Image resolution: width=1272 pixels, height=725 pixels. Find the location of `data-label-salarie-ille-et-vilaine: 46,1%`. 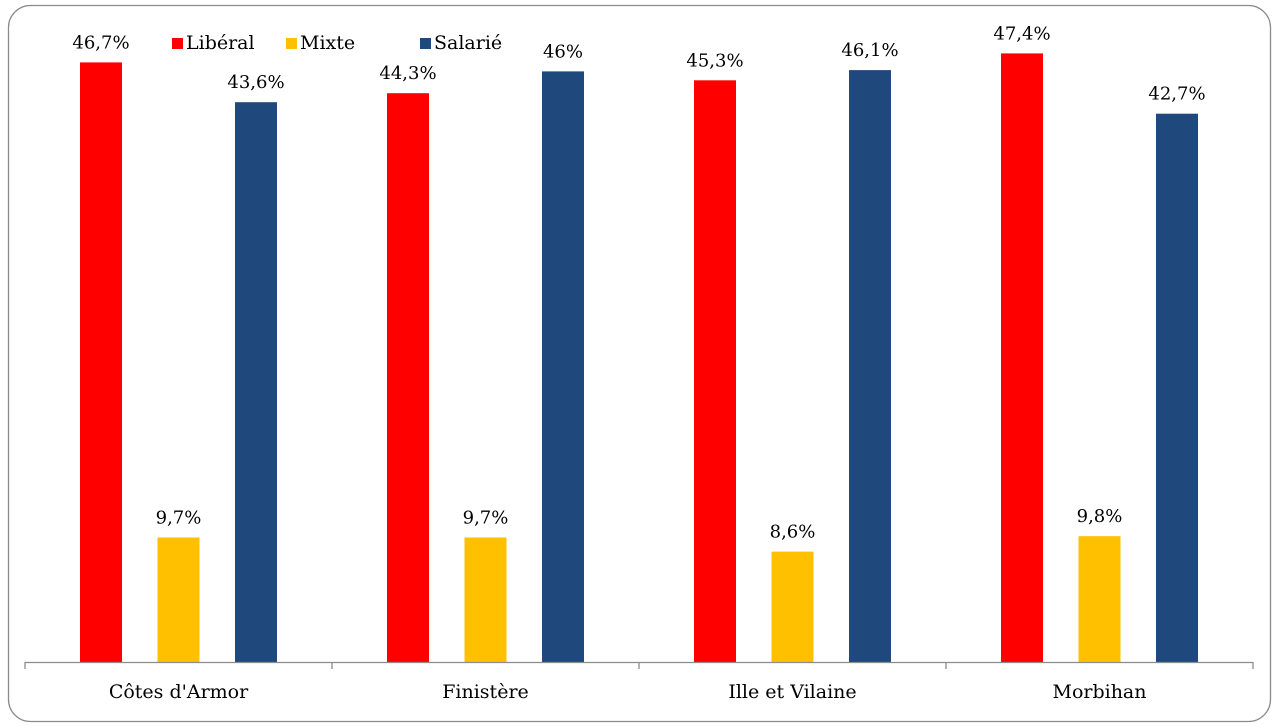

data-label-salarie-ille-et-vilaine: 46,1% is located at coordinates (869, 50).